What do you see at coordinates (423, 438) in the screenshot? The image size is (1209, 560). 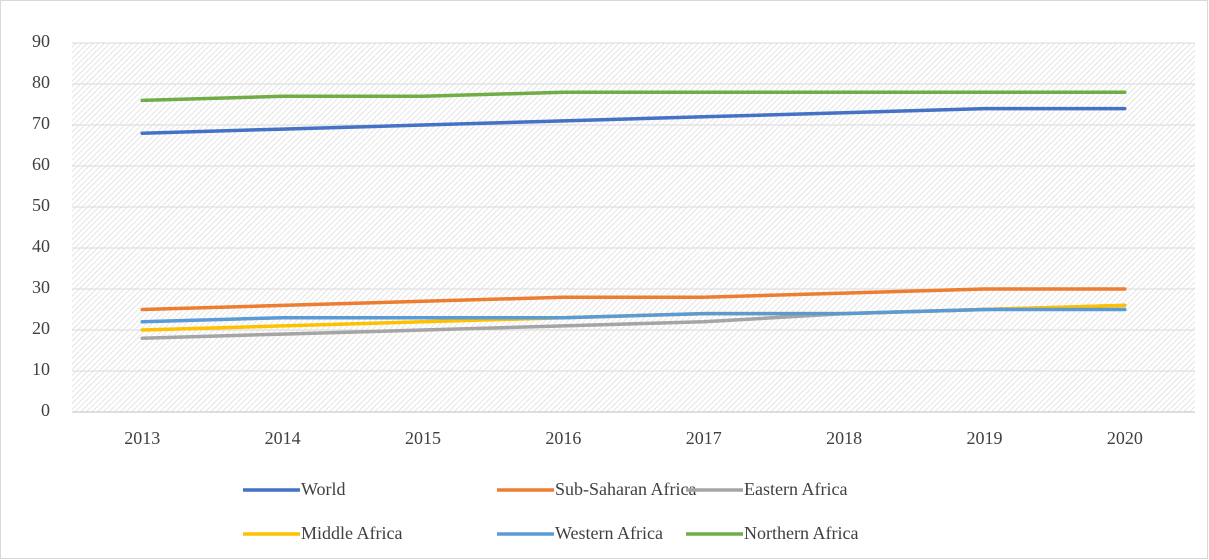 I see `x-tick-label: 2015` at bounding box center [423, 438].